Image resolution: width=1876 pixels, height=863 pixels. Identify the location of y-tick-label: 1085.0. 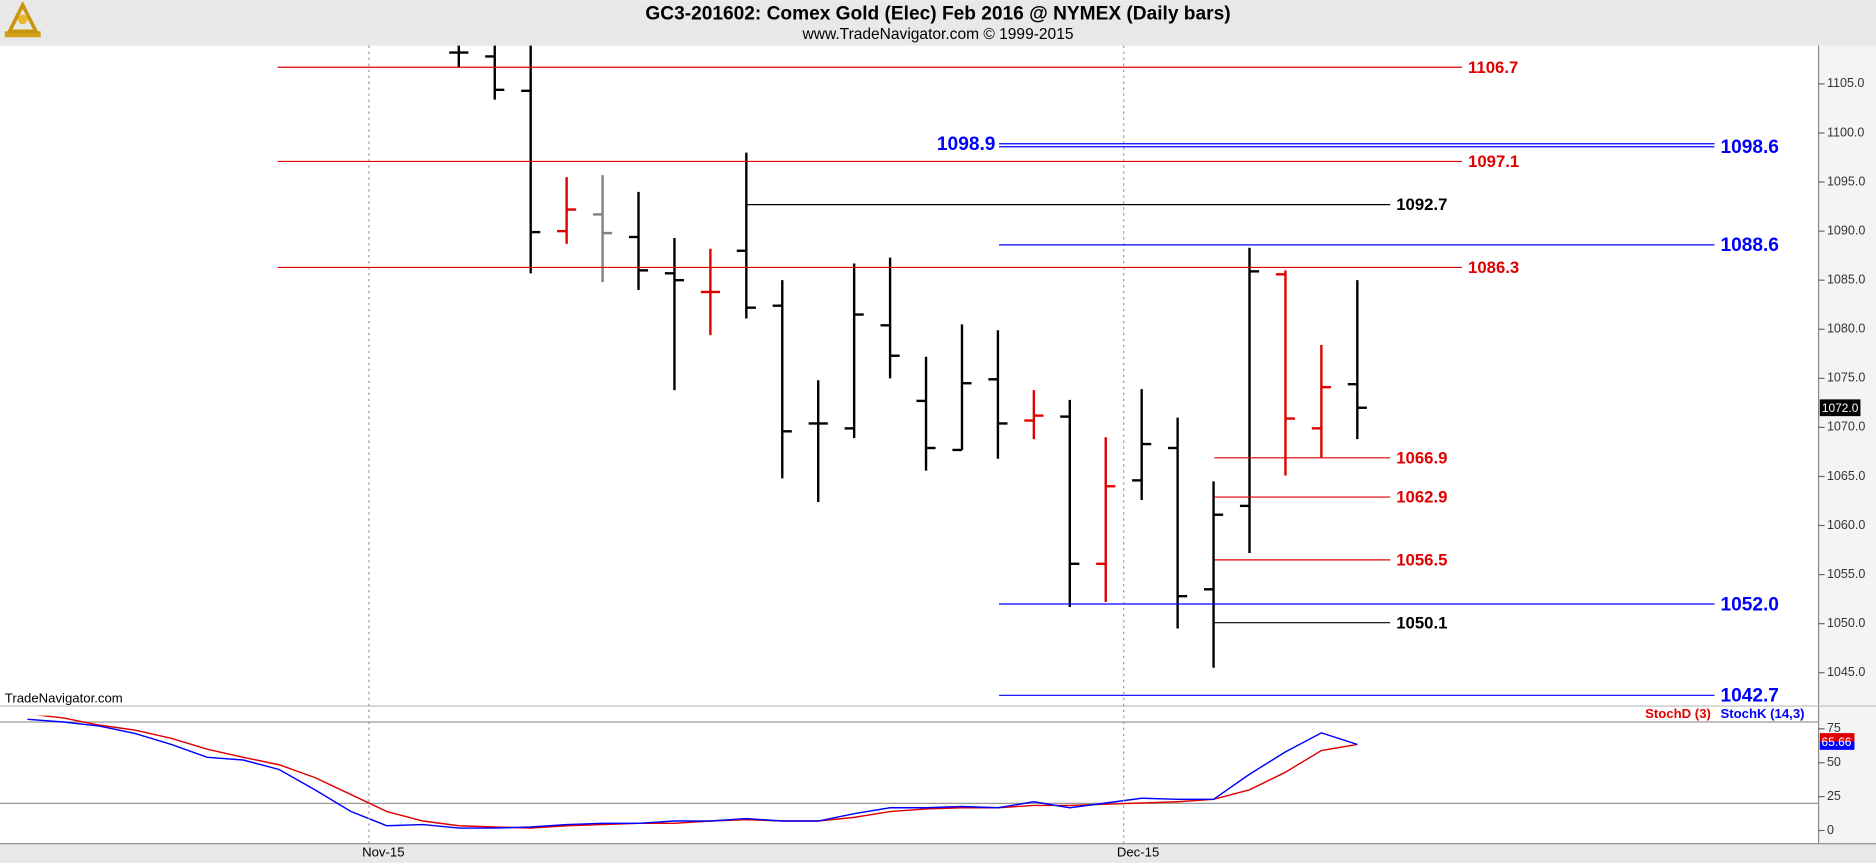
(1846, 279).